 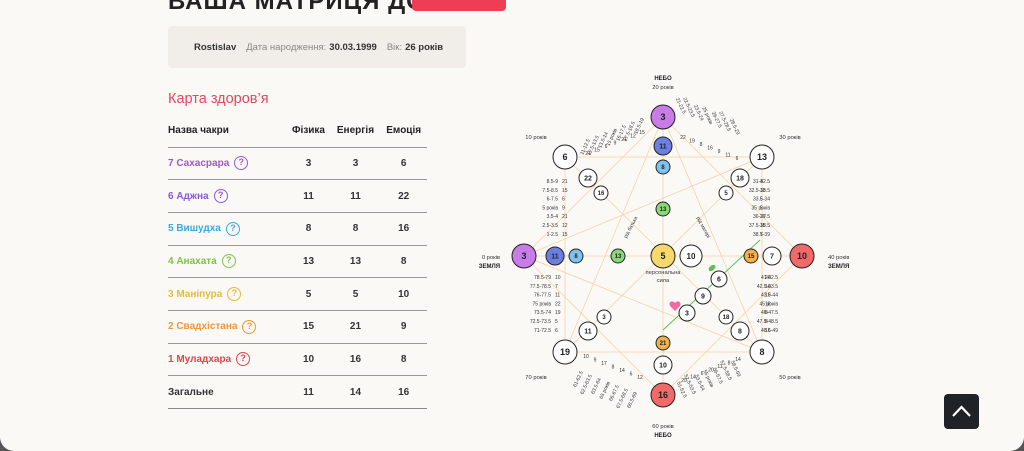 I want to click on node-left-3: 8, so click(x=576, y=256).